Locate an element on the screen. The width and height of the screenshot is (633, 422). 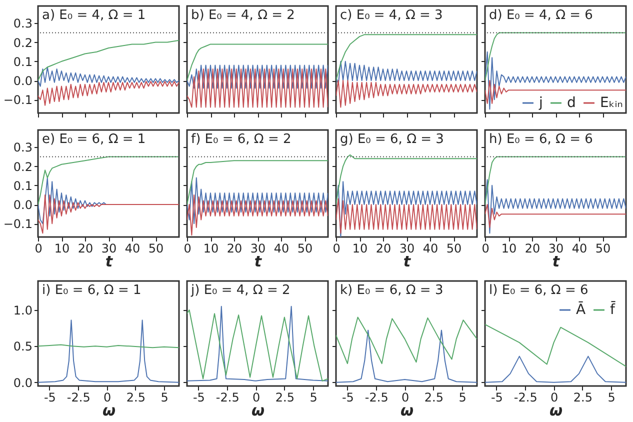
legend-label: Eₖᵢₙ is located at coordinates (611, 103).